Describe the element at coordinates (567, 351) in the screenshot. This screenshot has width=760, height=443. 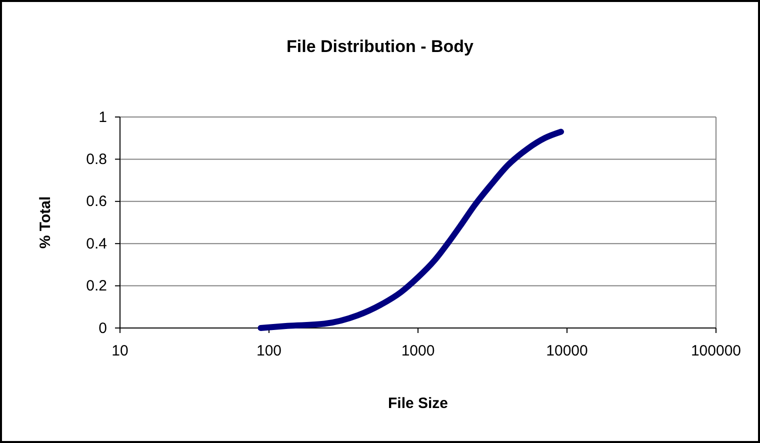
I see `x-tick-label: 10000` at that location.